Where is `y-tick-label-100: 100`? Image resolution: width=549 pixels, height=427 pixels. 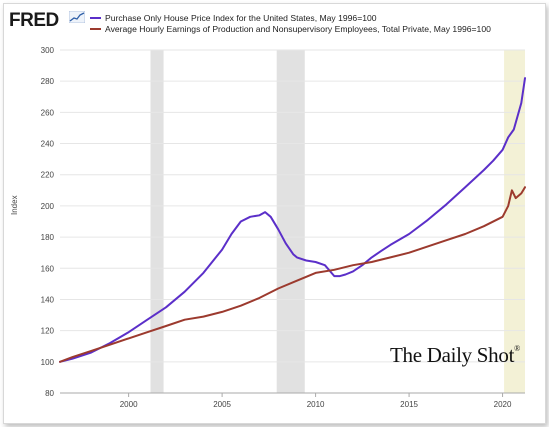
y-tick-label-100: 100 is located at coordinates (48, 362).